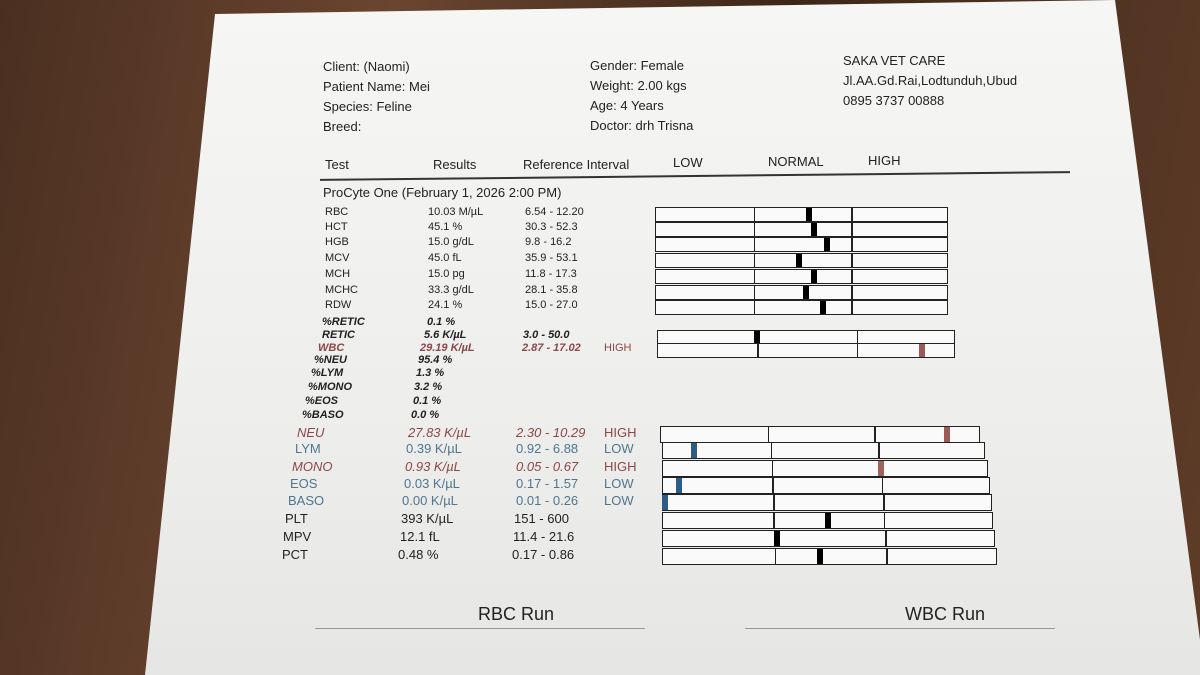 The width and height of the screenshot is (1200, 675). What do you see at coordinates (547, 448) in the screenshot?
I see `reference: 0.92 - 6.88` at bounding box center [547, 448].